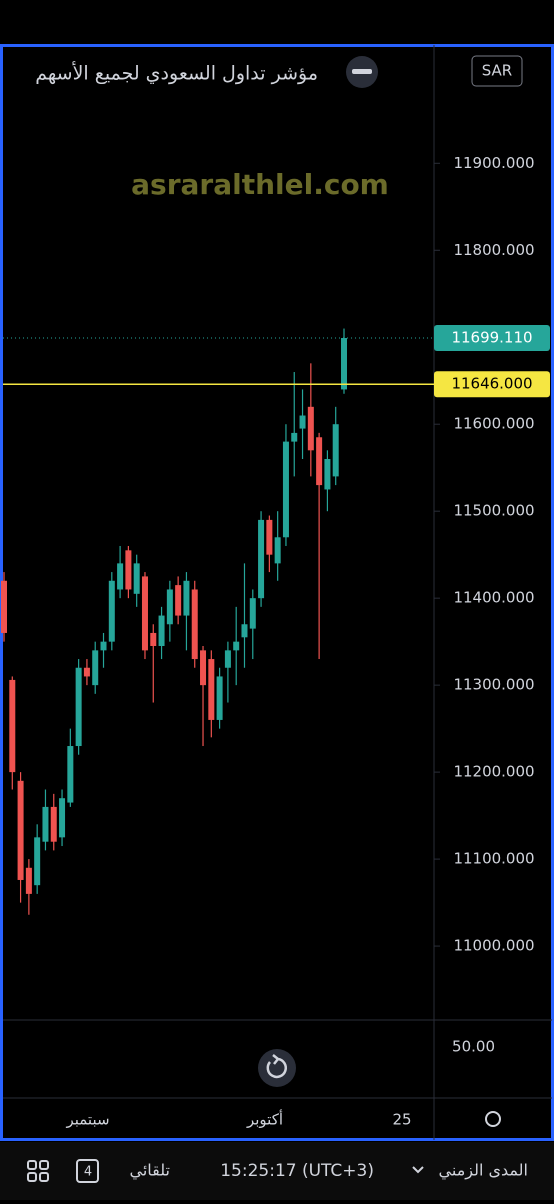 The width and height of the screenshot is (554, 1204). What do you see at coordinates (176, 73) in the screenshot?
I see `chart-title: مؤشر تداول السعودي لجميع الأسهم` at bounding box center [176, 73].